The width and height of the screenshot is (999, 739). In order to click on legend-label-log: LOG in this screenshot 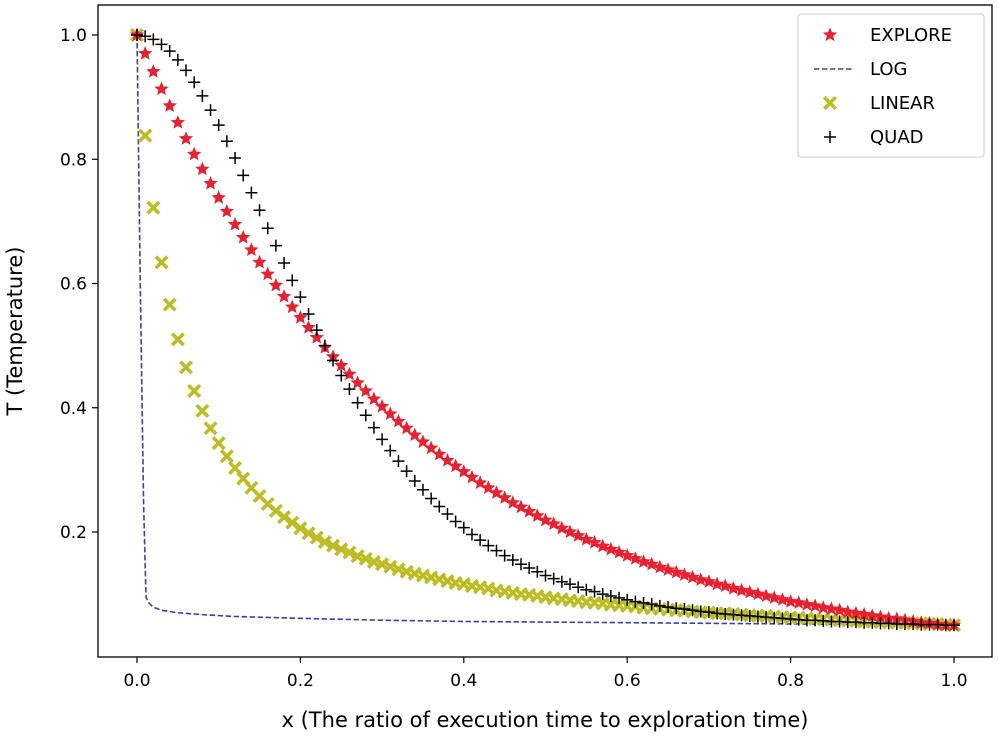, I will do `click(889, 69)`.